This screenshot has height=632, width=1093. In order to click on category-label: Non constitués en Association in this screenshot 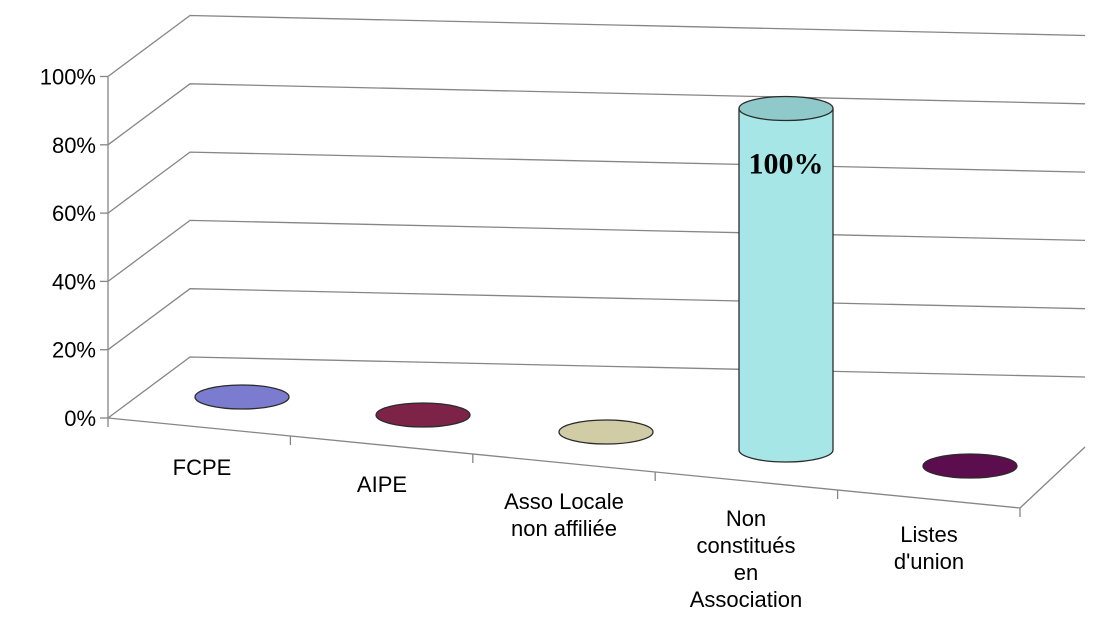, I will do `click(746, 559)`.